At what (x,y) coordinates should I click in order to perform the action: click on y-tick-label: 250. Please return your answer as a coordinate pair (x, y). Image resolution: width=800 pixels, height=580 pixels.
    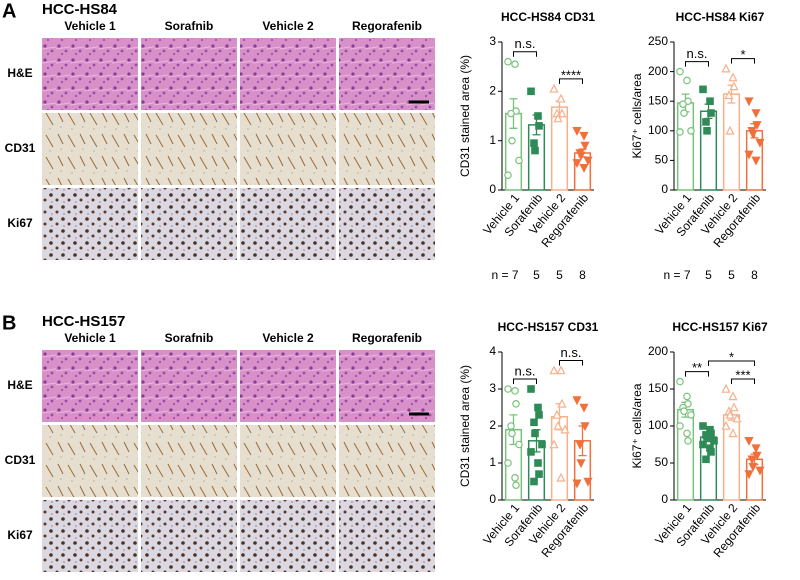
    Looking at the image, I should click on (658, 41).